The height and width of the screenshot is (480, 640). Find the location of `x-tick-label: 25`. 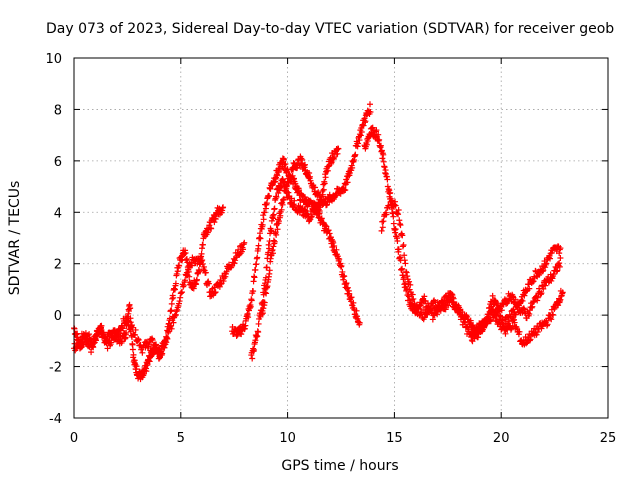

x-tick-label: 25 is located at coordinates (608, 438).